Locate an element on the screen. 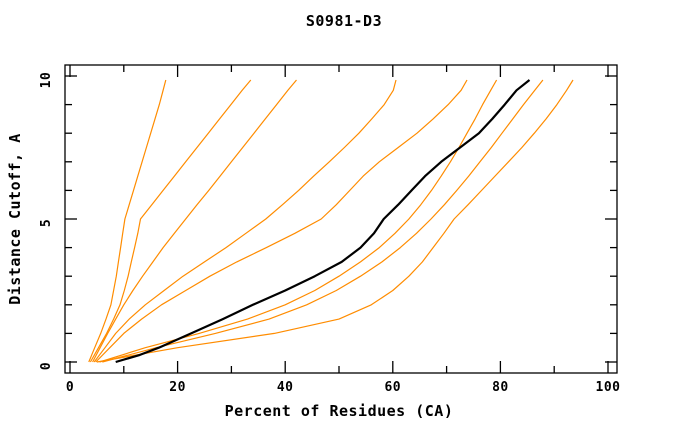  y-tick-label: 5 is located at coordinates (46, 223).